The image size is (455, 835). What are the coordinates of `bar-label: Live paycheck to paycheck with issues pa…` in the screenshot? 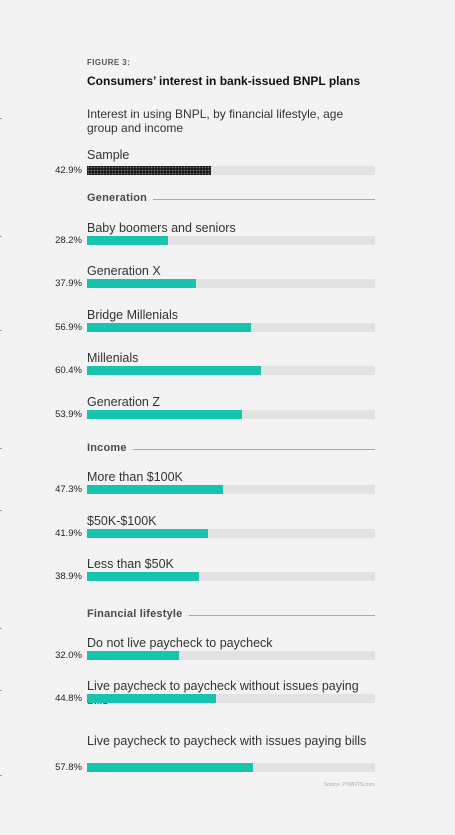 It's located at (227, 741).